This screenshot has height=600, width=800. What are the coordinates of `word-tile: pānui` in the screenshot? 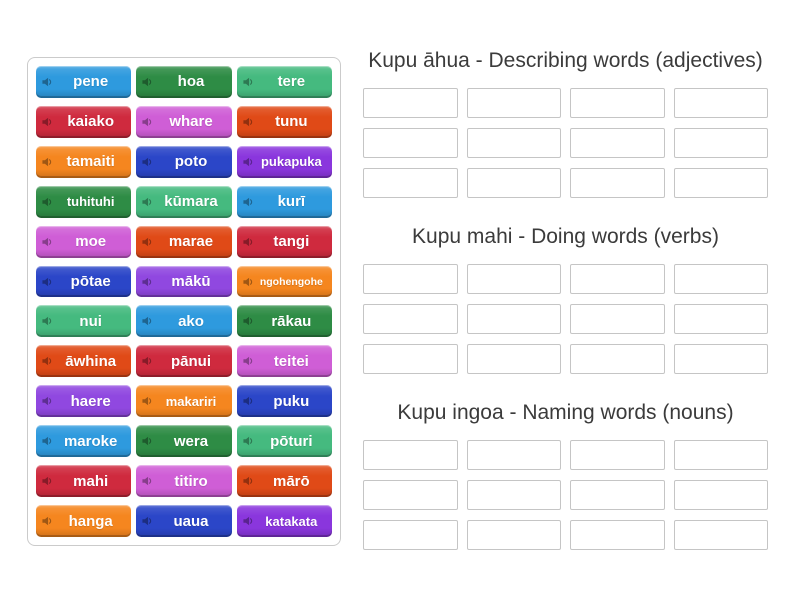 It's located at (184, 361).